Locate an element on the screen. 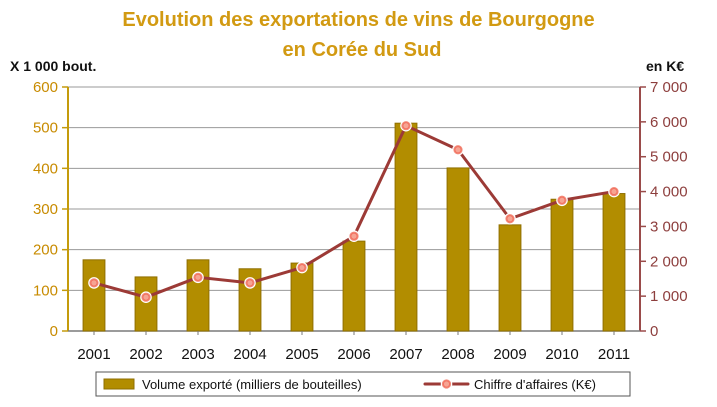 The width and height of the screenshot is (717, 407). left-axis-tick-label: 400 is located at coordinates (45, 168).